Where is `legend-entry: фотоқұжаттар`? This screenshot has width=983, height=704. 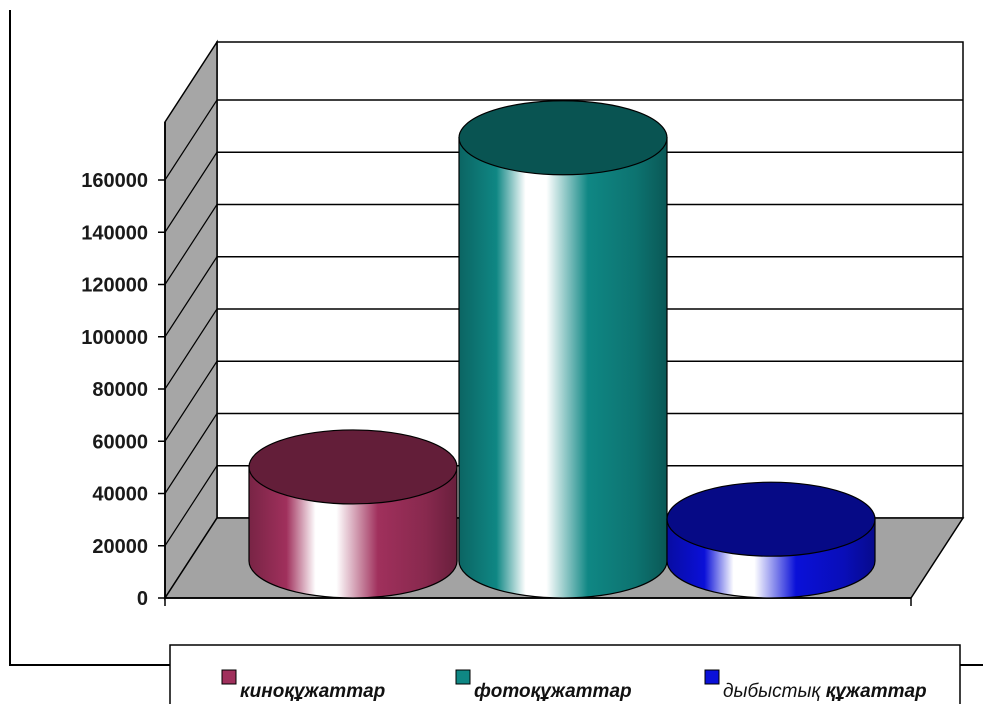 legend-entry: фотоқұжаттар is located at coordinates (543, 685).